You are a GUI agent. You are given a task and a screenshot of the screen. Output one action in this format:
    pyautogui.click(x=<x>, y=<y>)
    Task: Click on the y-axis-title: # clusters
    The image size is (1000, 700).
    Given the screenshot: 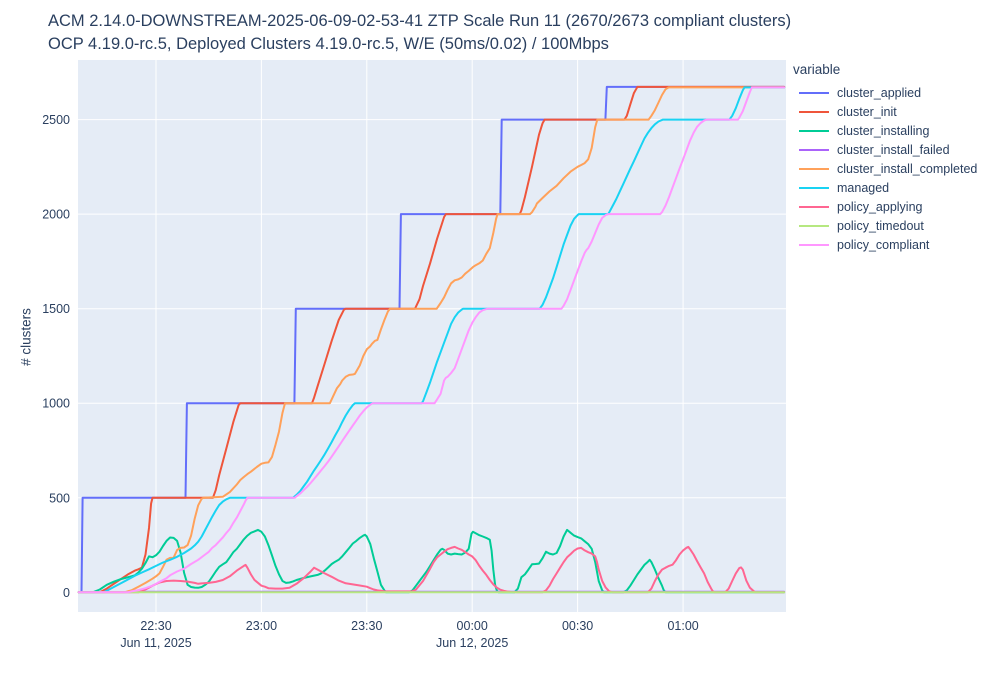 What is the action you would take?
    pyautogui.click(x=26, y=337)
    